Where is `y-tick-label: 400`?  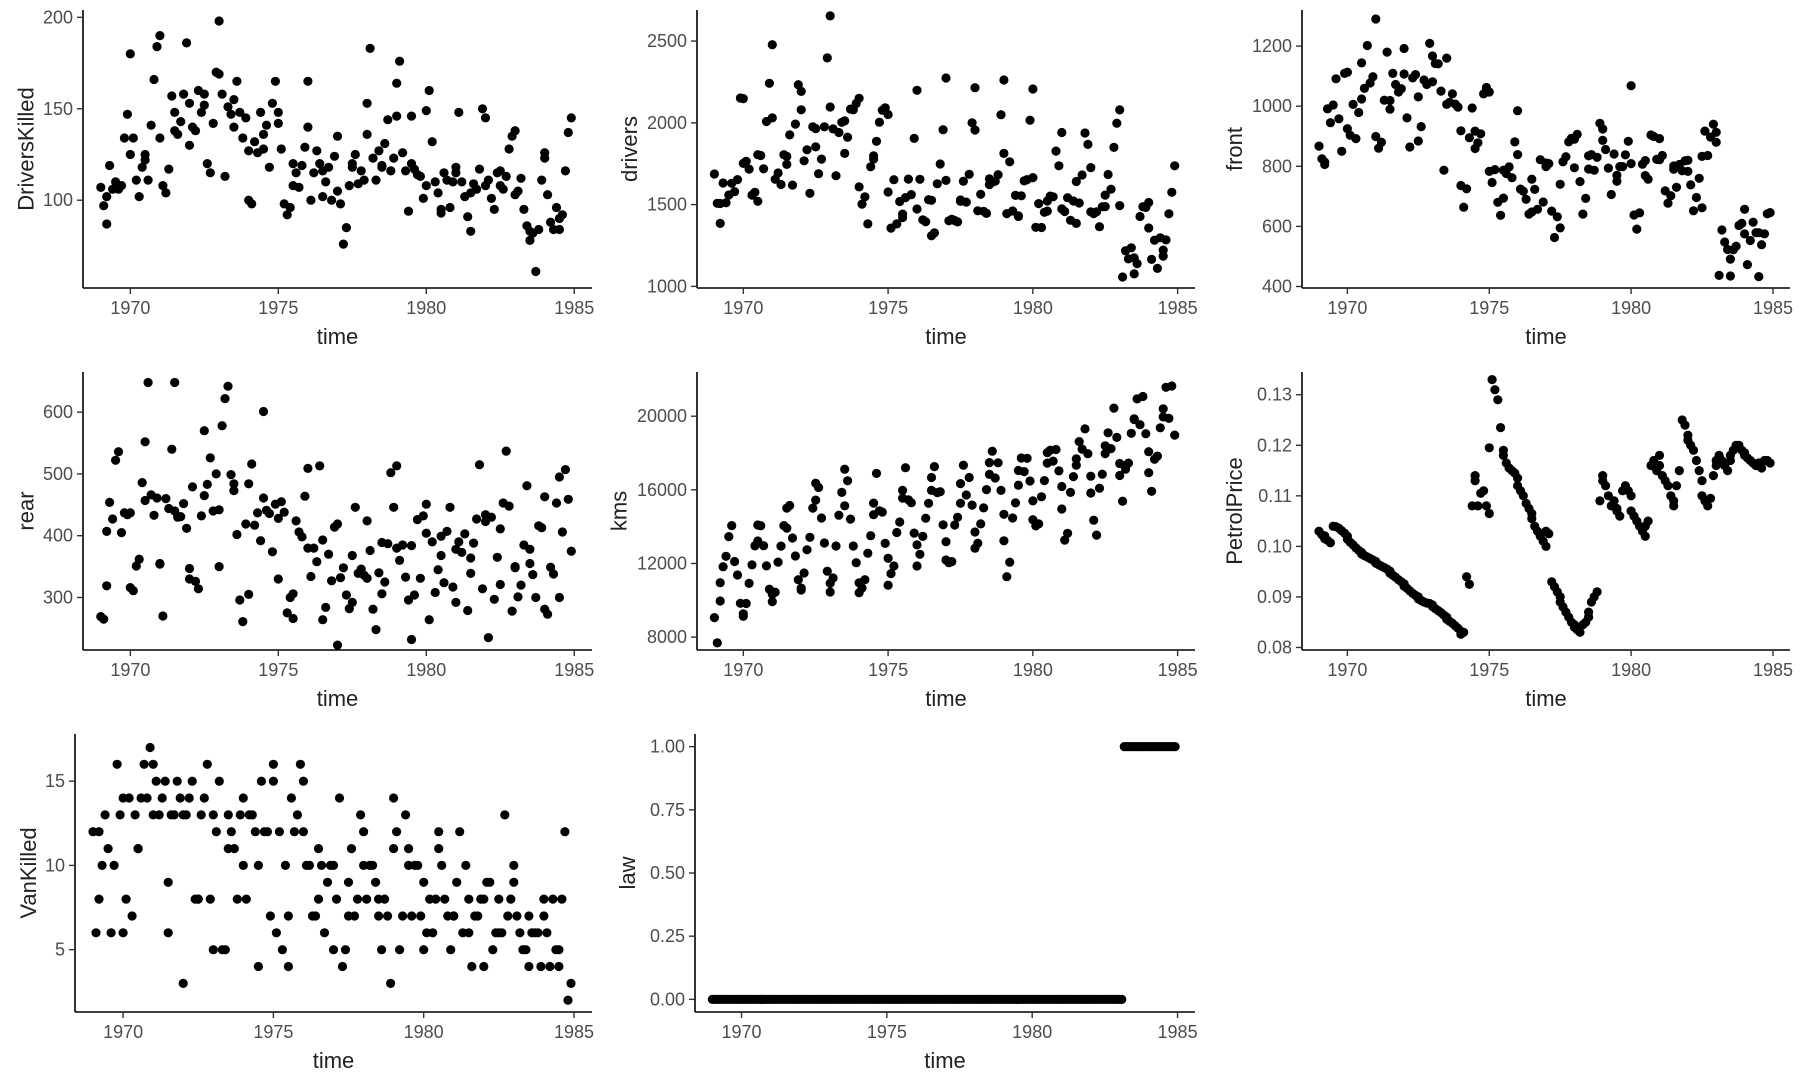
y-tick-label: 400 is located at coordinates (58, 536).